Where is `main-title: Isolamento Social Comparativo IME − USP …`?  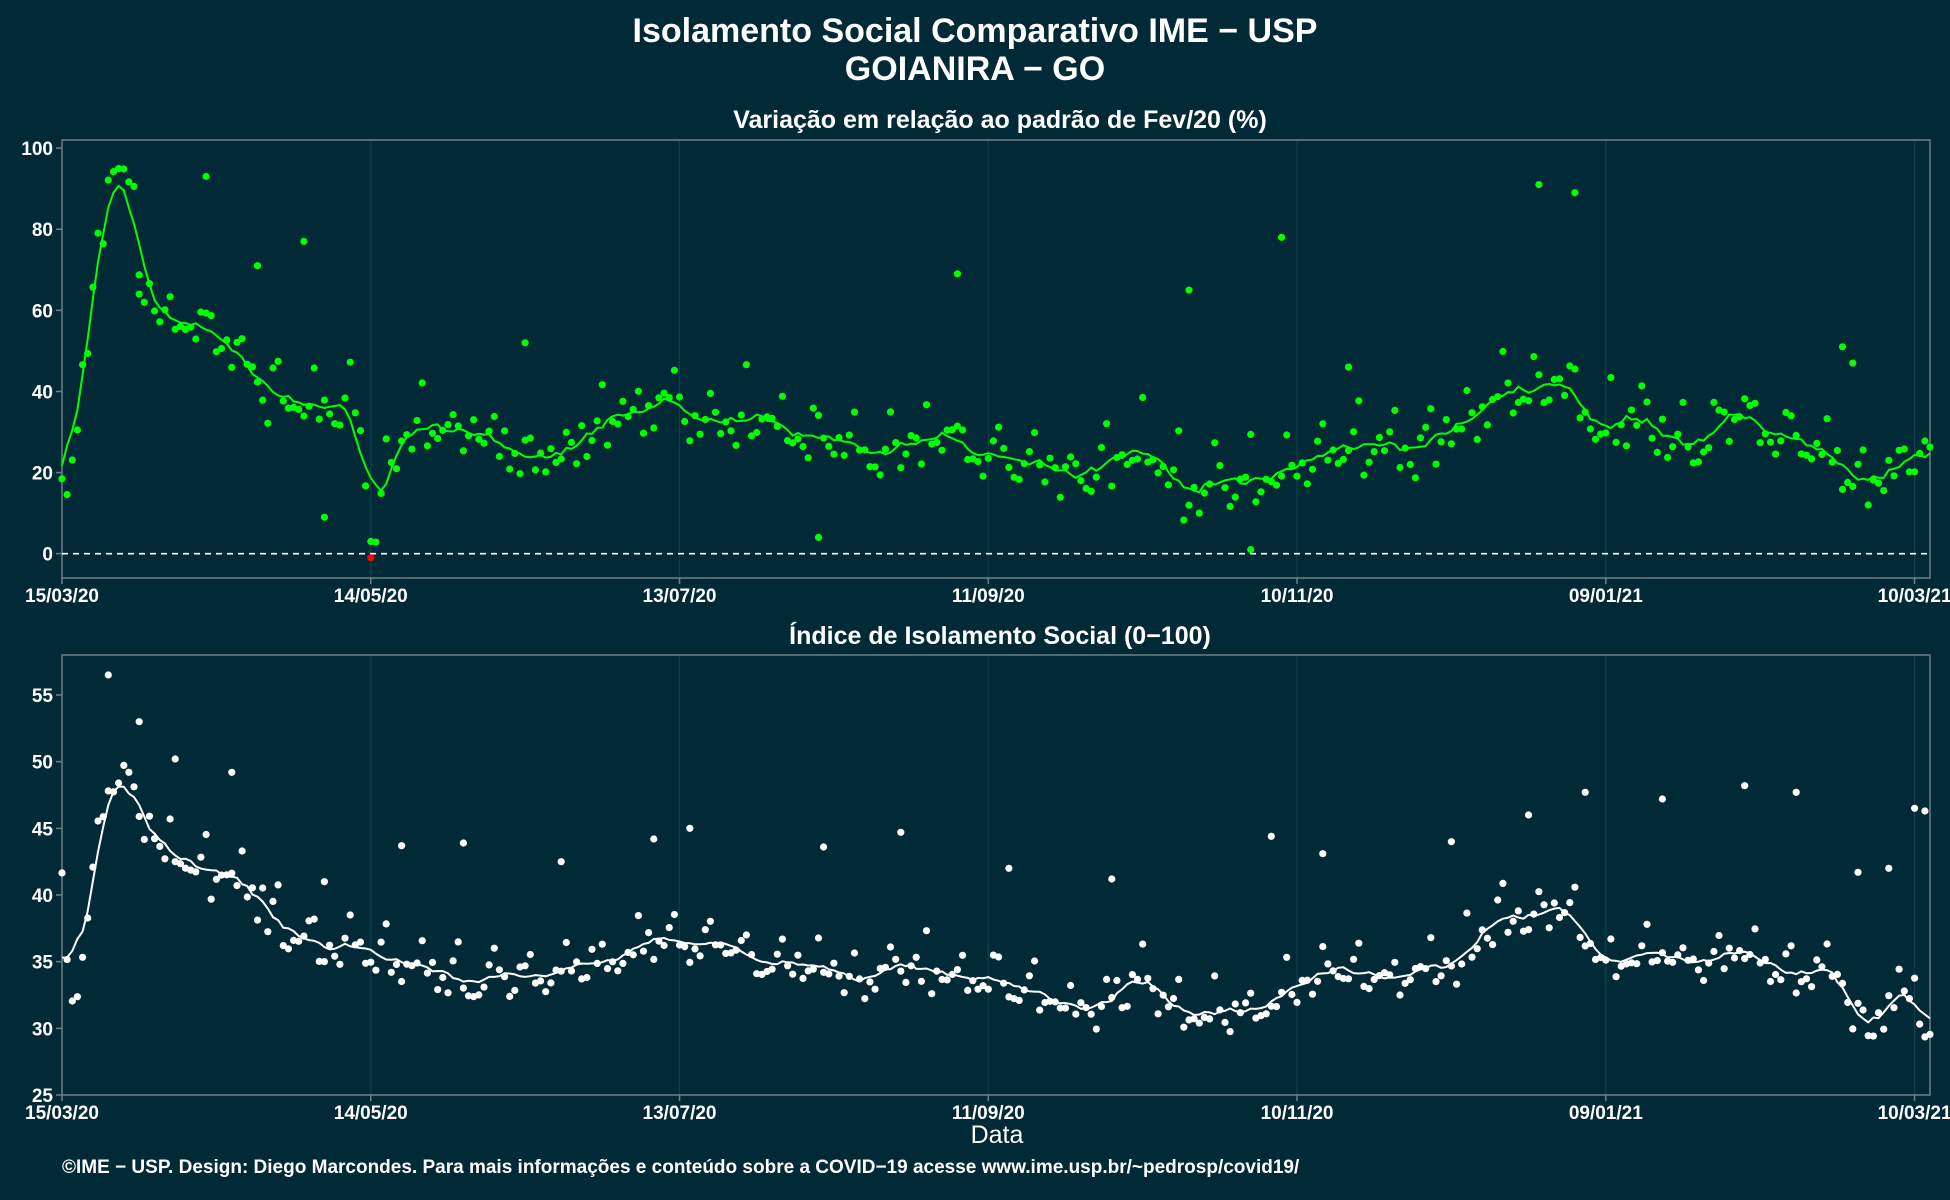
main-title: Isolamento Social Comparativo IME − USP … is located at coordinates (975, 50).